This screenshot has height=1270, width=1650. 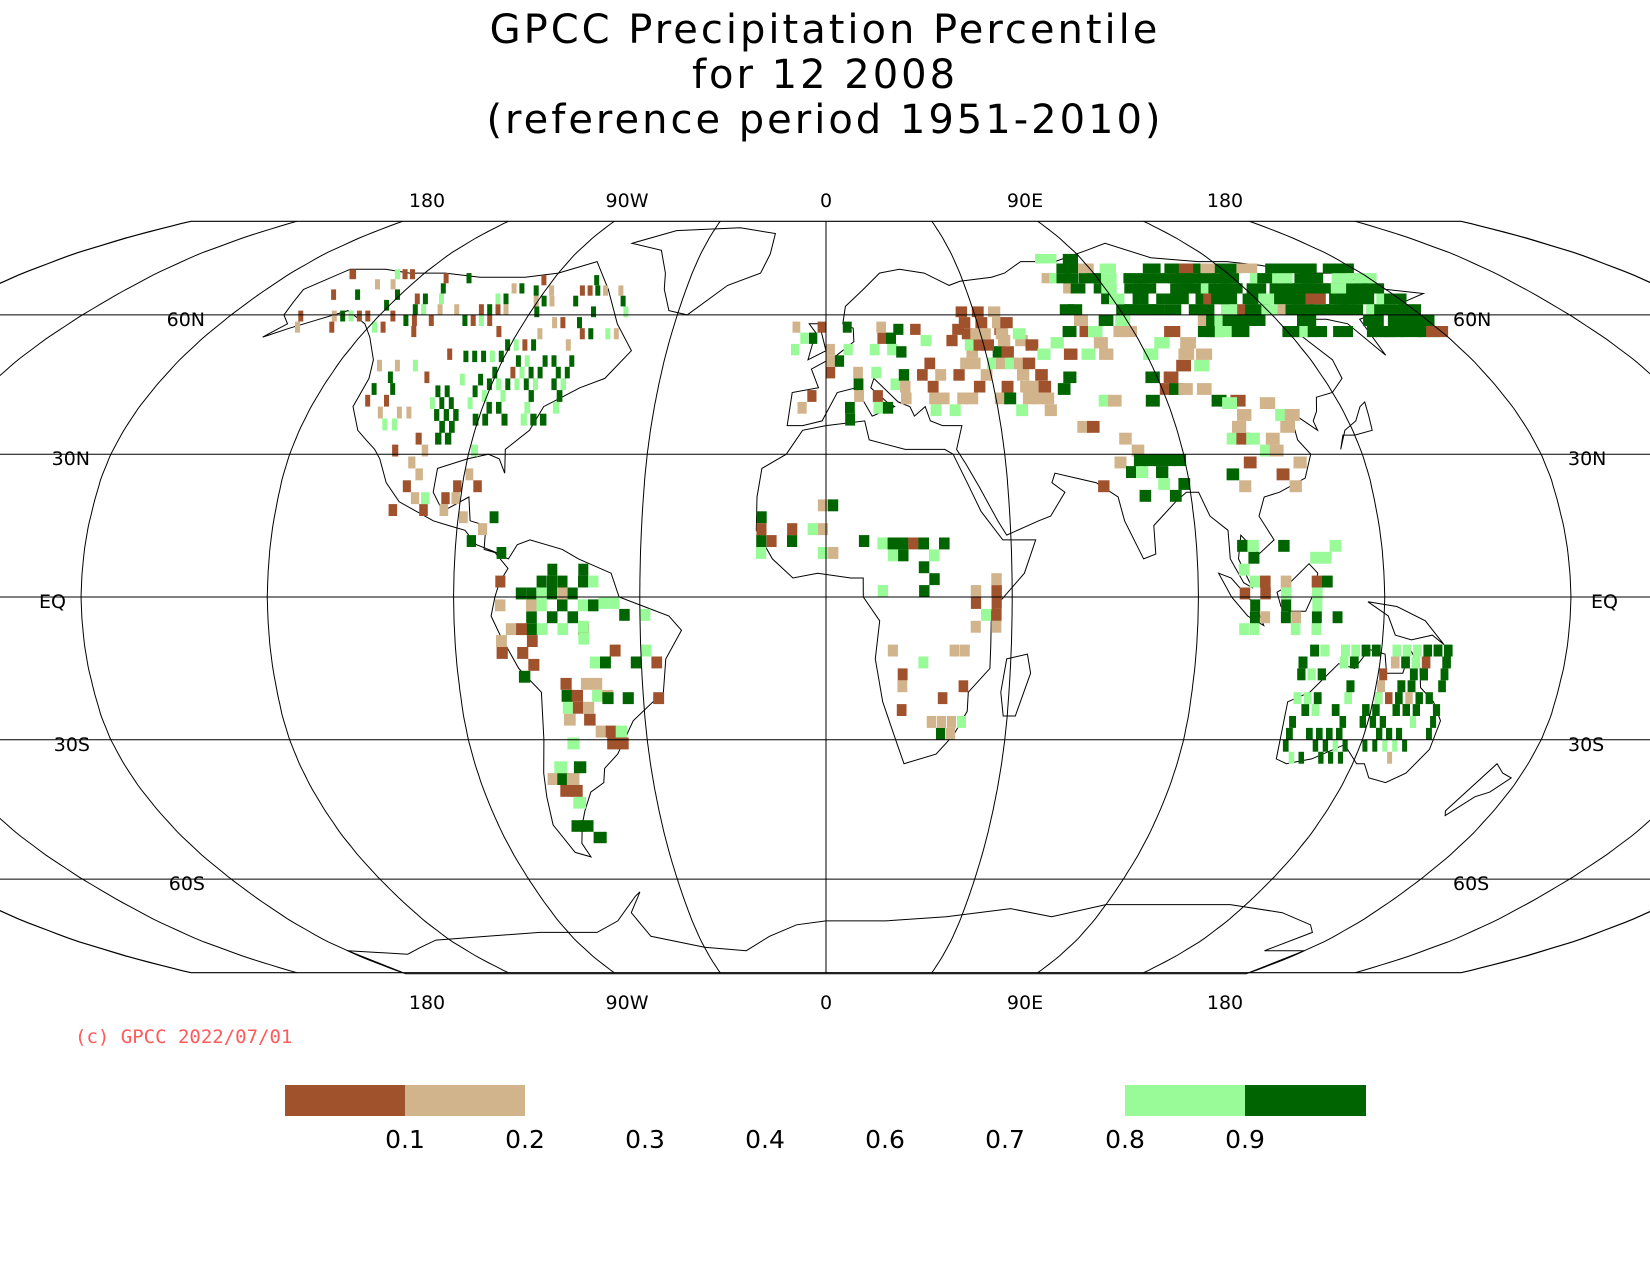 I want to click on greenland-outline, so click(x=703, y=271).